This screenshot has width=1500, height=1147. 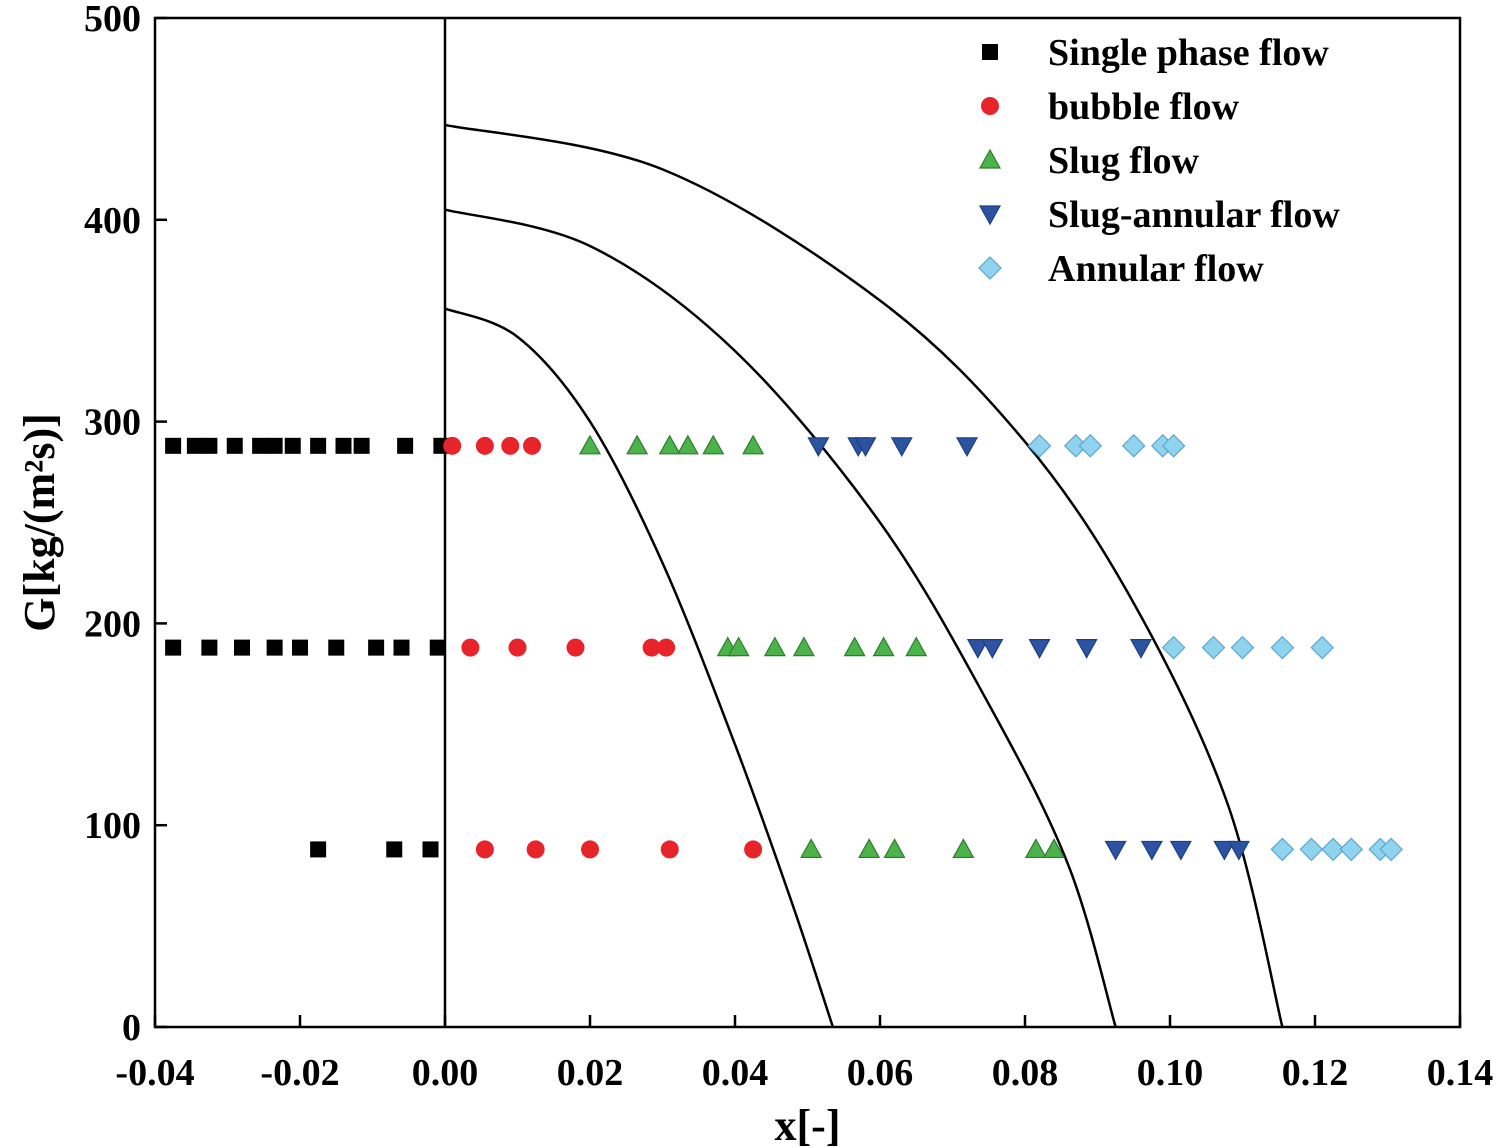 What do you see at coordinates (445, 1073) in the screenshot?
I see `x-tick-label: 0.00` at bounding box center [445, 1073].